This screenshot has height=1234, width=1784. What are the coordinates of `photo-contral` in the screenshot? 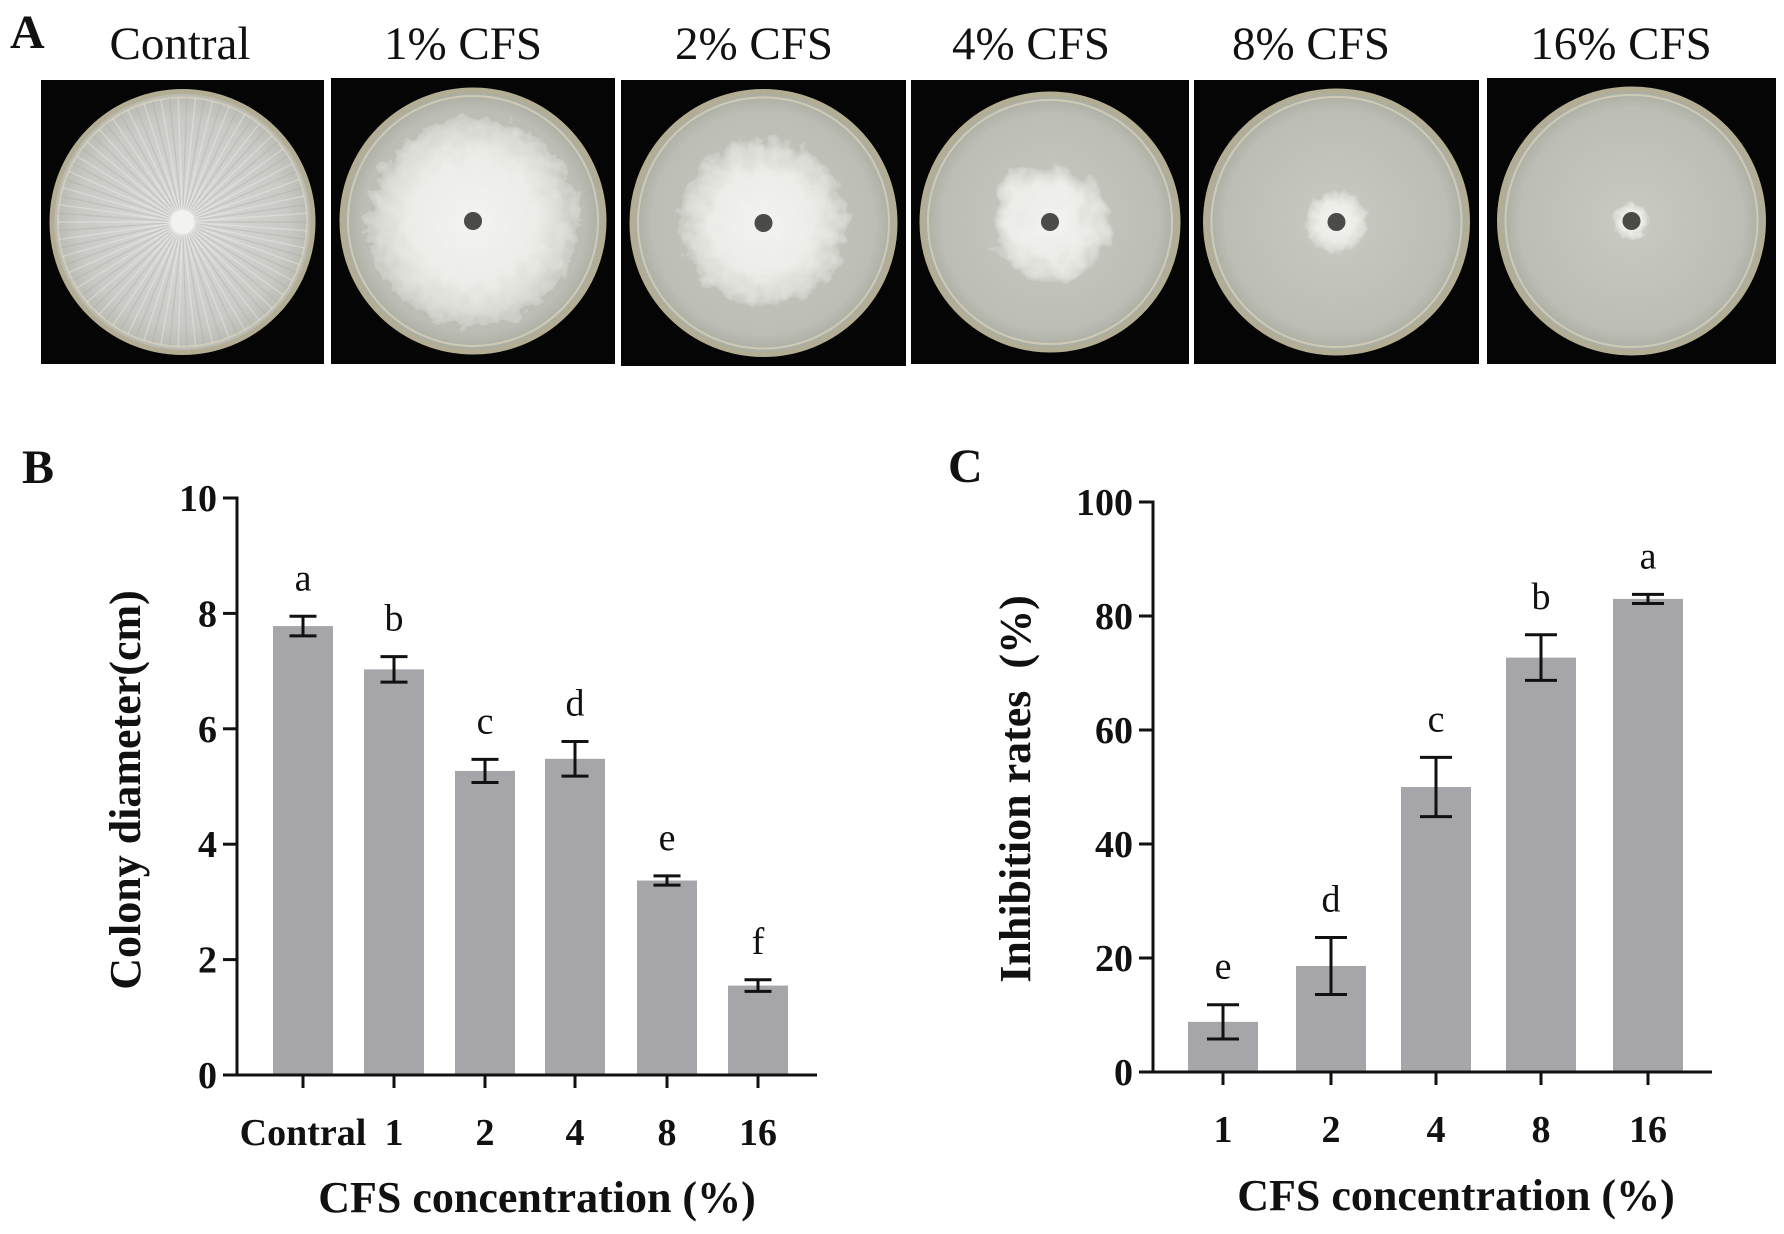 It's located at (182, 222).